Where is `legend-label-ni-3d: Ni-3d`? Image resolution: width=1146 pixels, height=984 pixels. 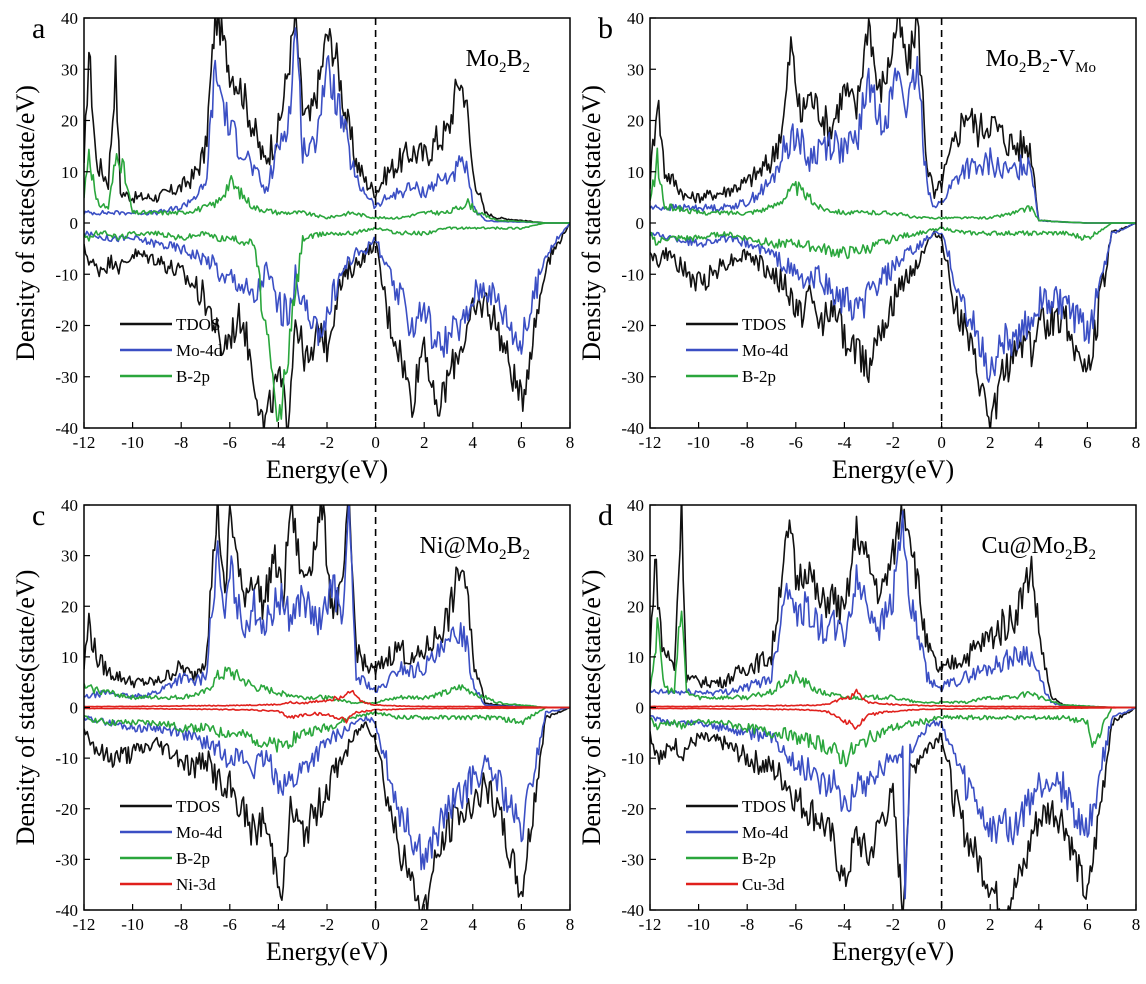
legend-label-ni-3d: Ni-3d is located at coordinates (196, 884).